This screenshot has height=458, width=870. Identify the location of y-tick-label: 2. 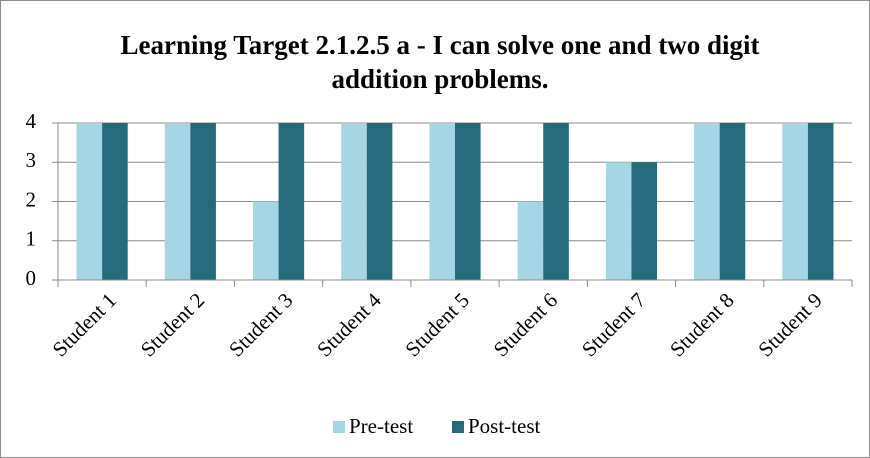
(31, 199).